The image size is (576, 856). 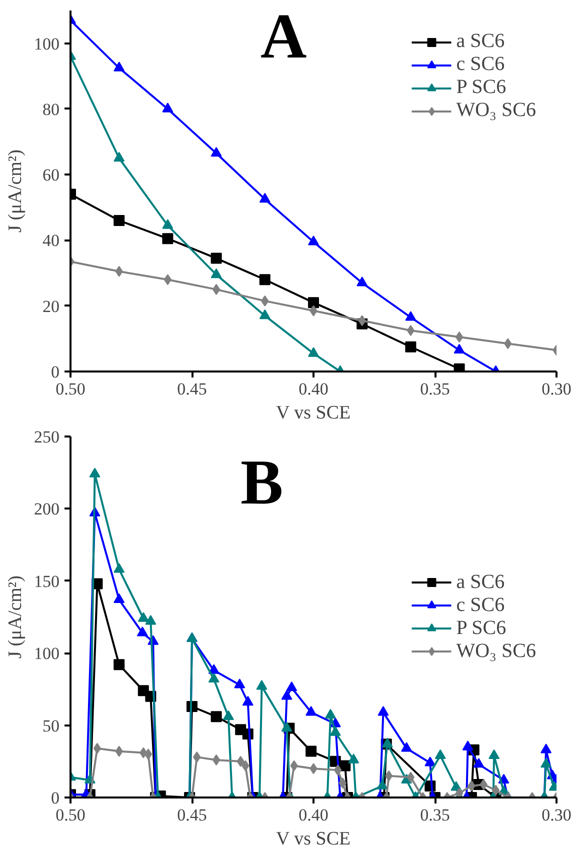 I want to click on y-tick-label: 40, so click(x=51, y=240).